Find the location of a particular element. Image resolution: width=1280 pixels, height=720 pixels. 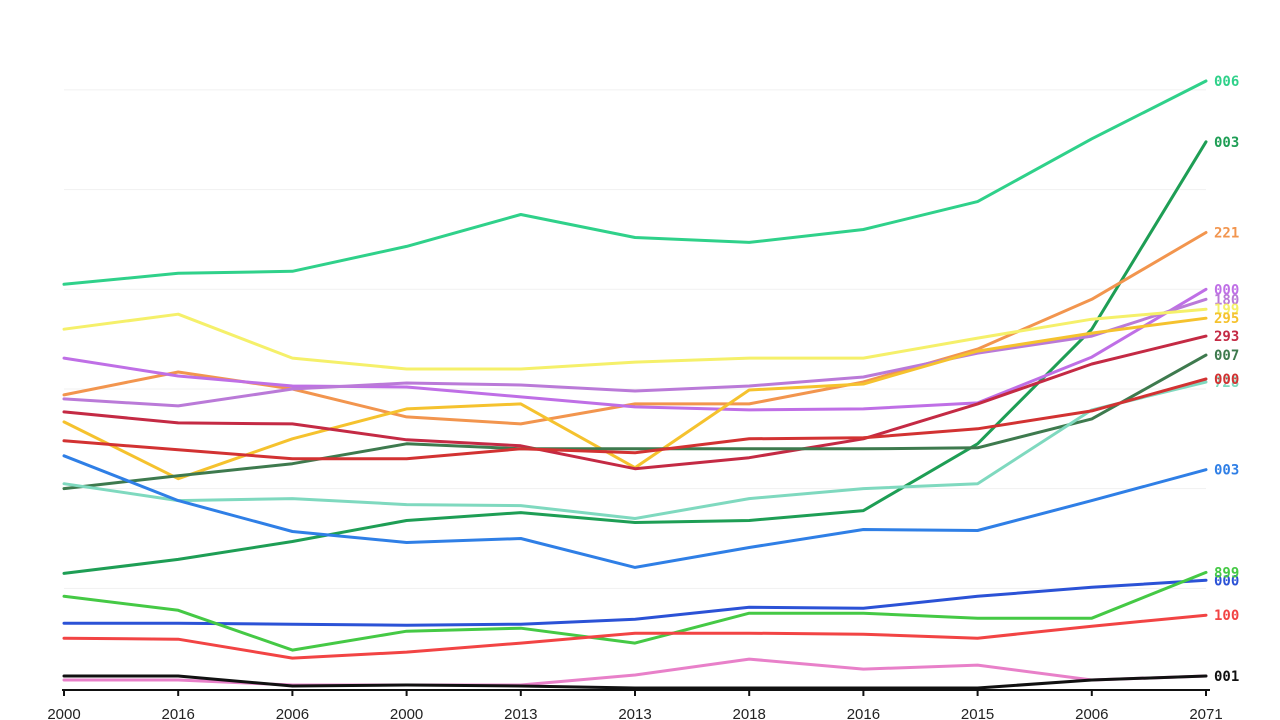

x-tick-label: 2018 is located at coordinates (749, 713).